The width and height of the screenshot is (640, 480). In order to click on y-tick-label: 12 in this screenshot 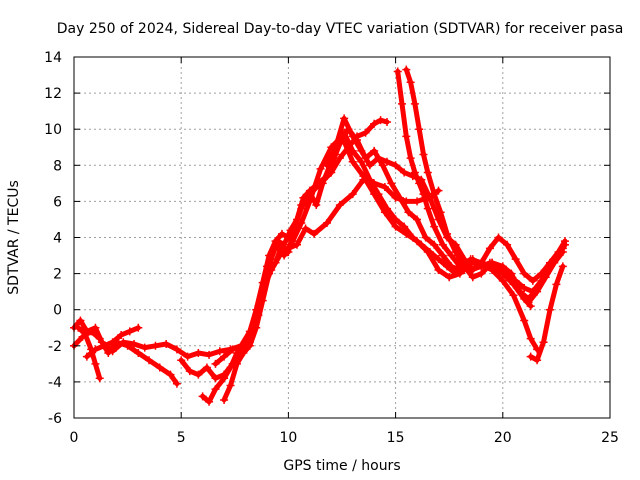, I will do `click(53, 94)`.